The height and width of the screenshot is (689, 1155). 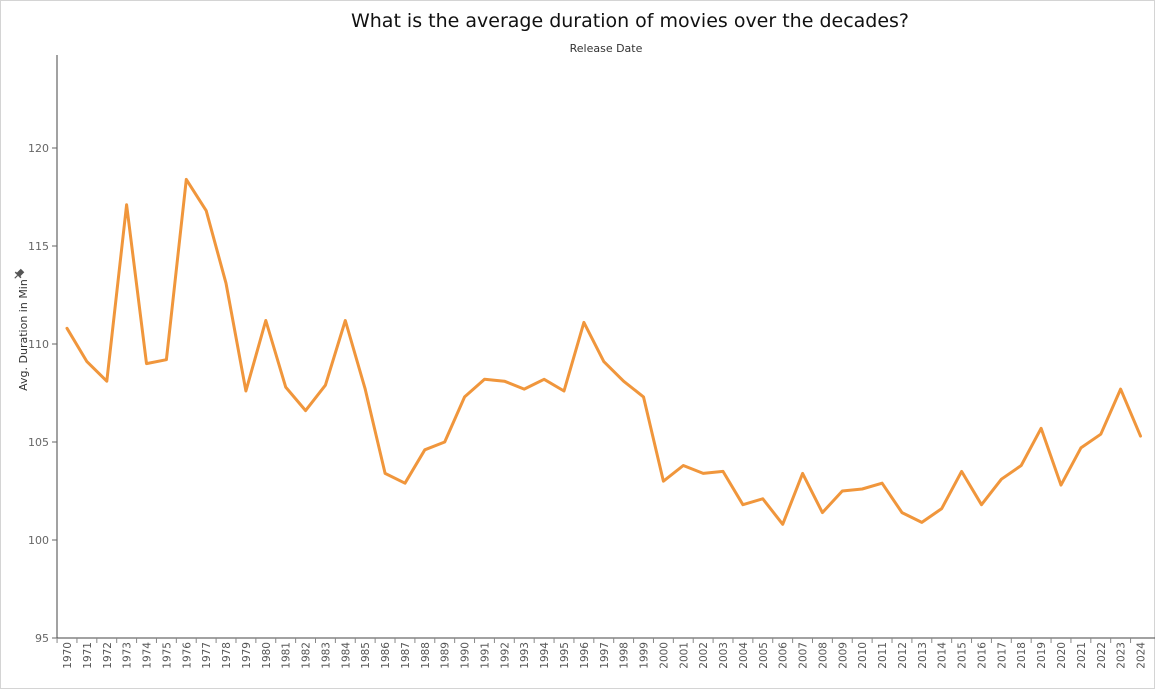 What do you see at coordinates (108, 655) in the screenshot?
I see `x-tick-label: 1972` at bounding box center [108, 655].